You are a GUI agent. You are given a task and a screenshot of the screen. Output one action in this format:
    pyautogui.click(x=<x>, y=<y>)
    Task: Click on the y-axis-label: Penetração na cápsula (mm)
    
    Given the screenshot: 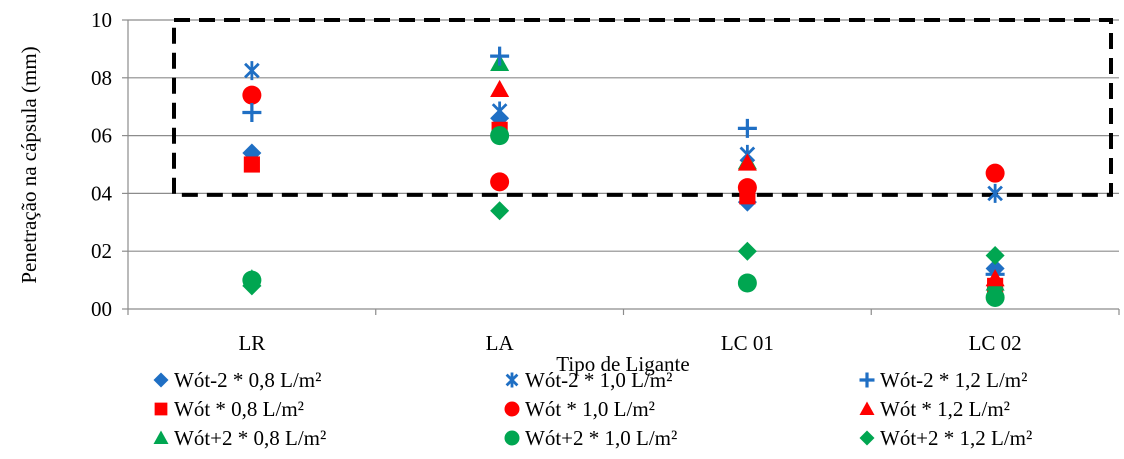 What is the action you would take?
    pyautogui.click(x=29, y=164)
    